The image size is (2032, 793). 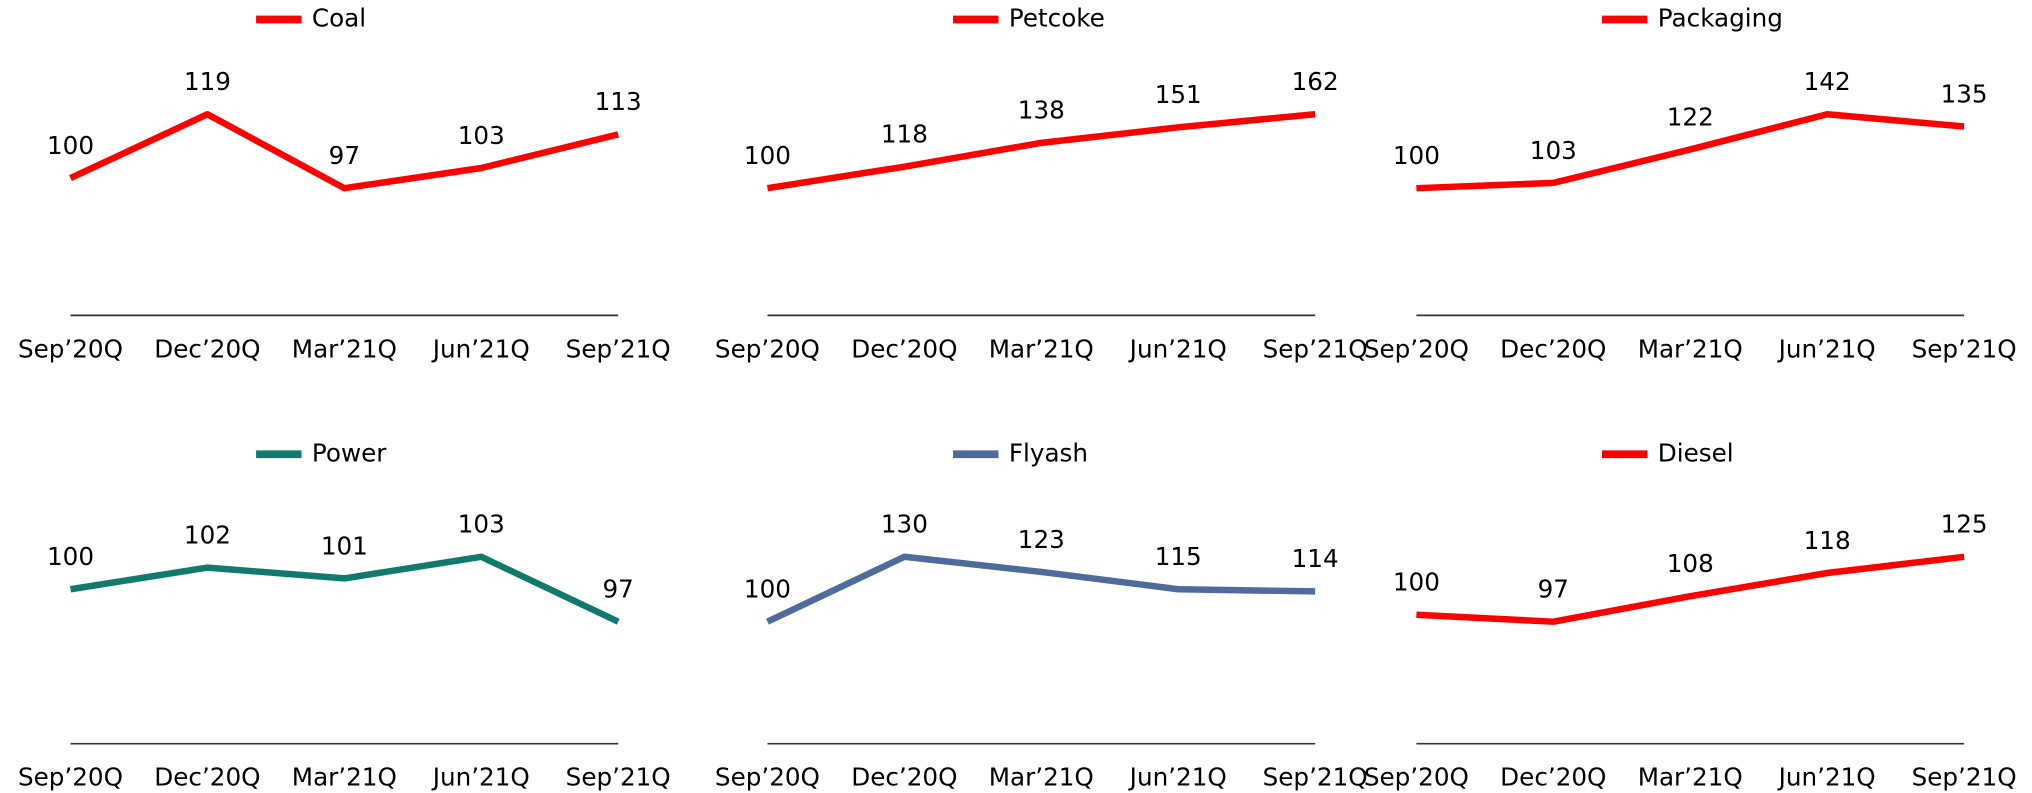 What do you see at coordinates (207, 534) in the screenshot?
I see `data-label: 102` at bounding box center [207, 534].